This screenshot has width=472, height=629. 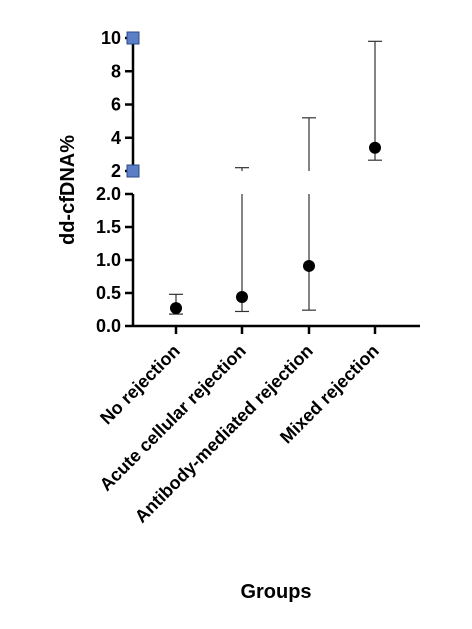 I want to click on y-tick-label: 6, so click(x=116, y=105).